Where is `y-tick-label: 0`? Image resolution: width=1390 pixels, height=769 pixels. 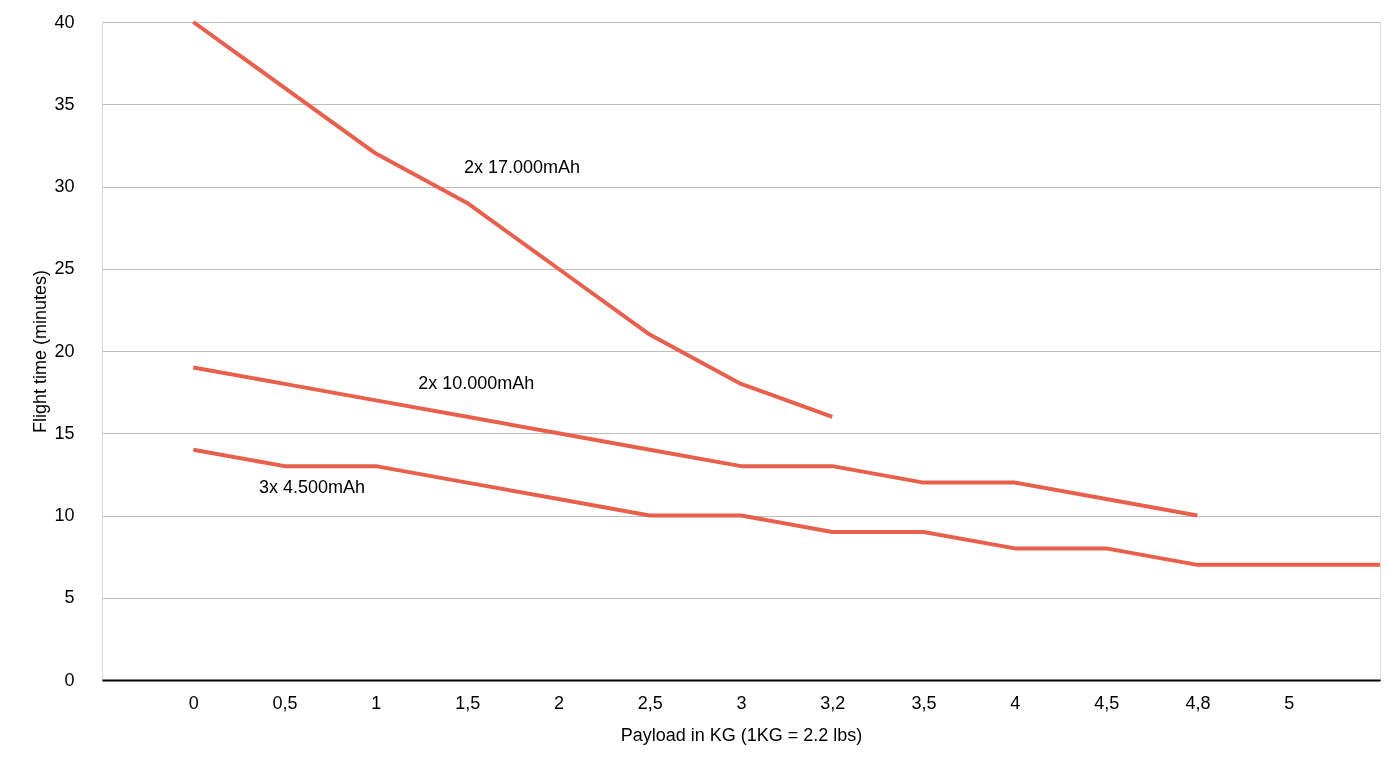 y-tick-label: 0 is located at coordinates (69, 679).